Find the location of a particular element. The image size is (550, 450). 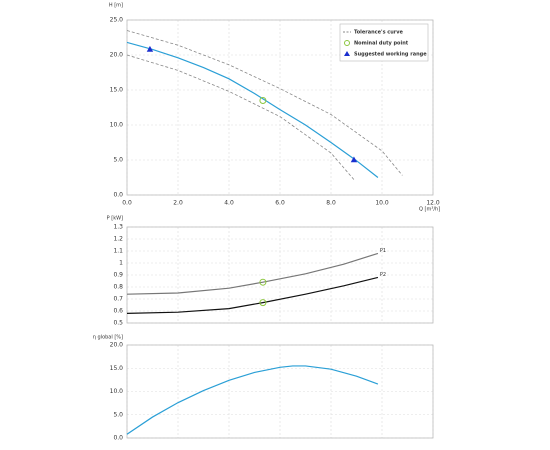

x-tick-label: 4.0 is located at coordinates (229, 203).